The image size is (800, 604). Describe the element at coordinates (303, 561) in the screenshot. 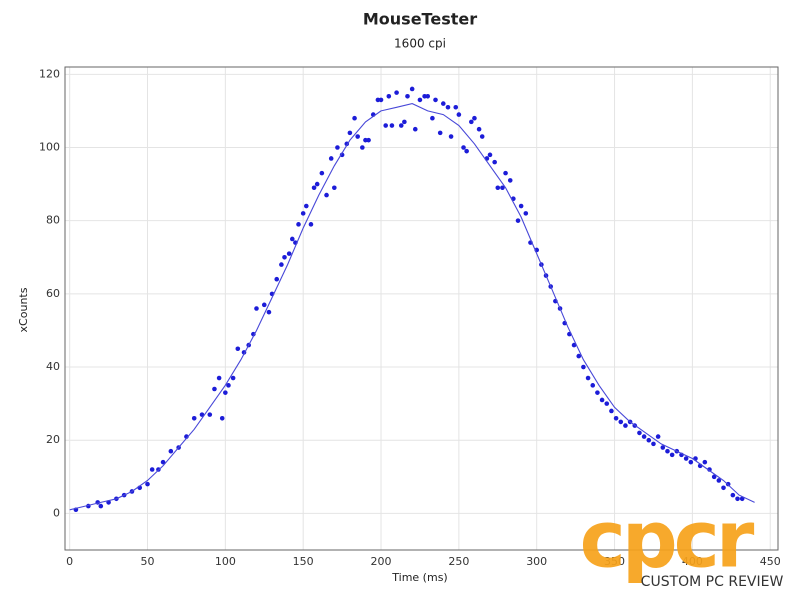

I see `x-tick-label: 150` at that location.